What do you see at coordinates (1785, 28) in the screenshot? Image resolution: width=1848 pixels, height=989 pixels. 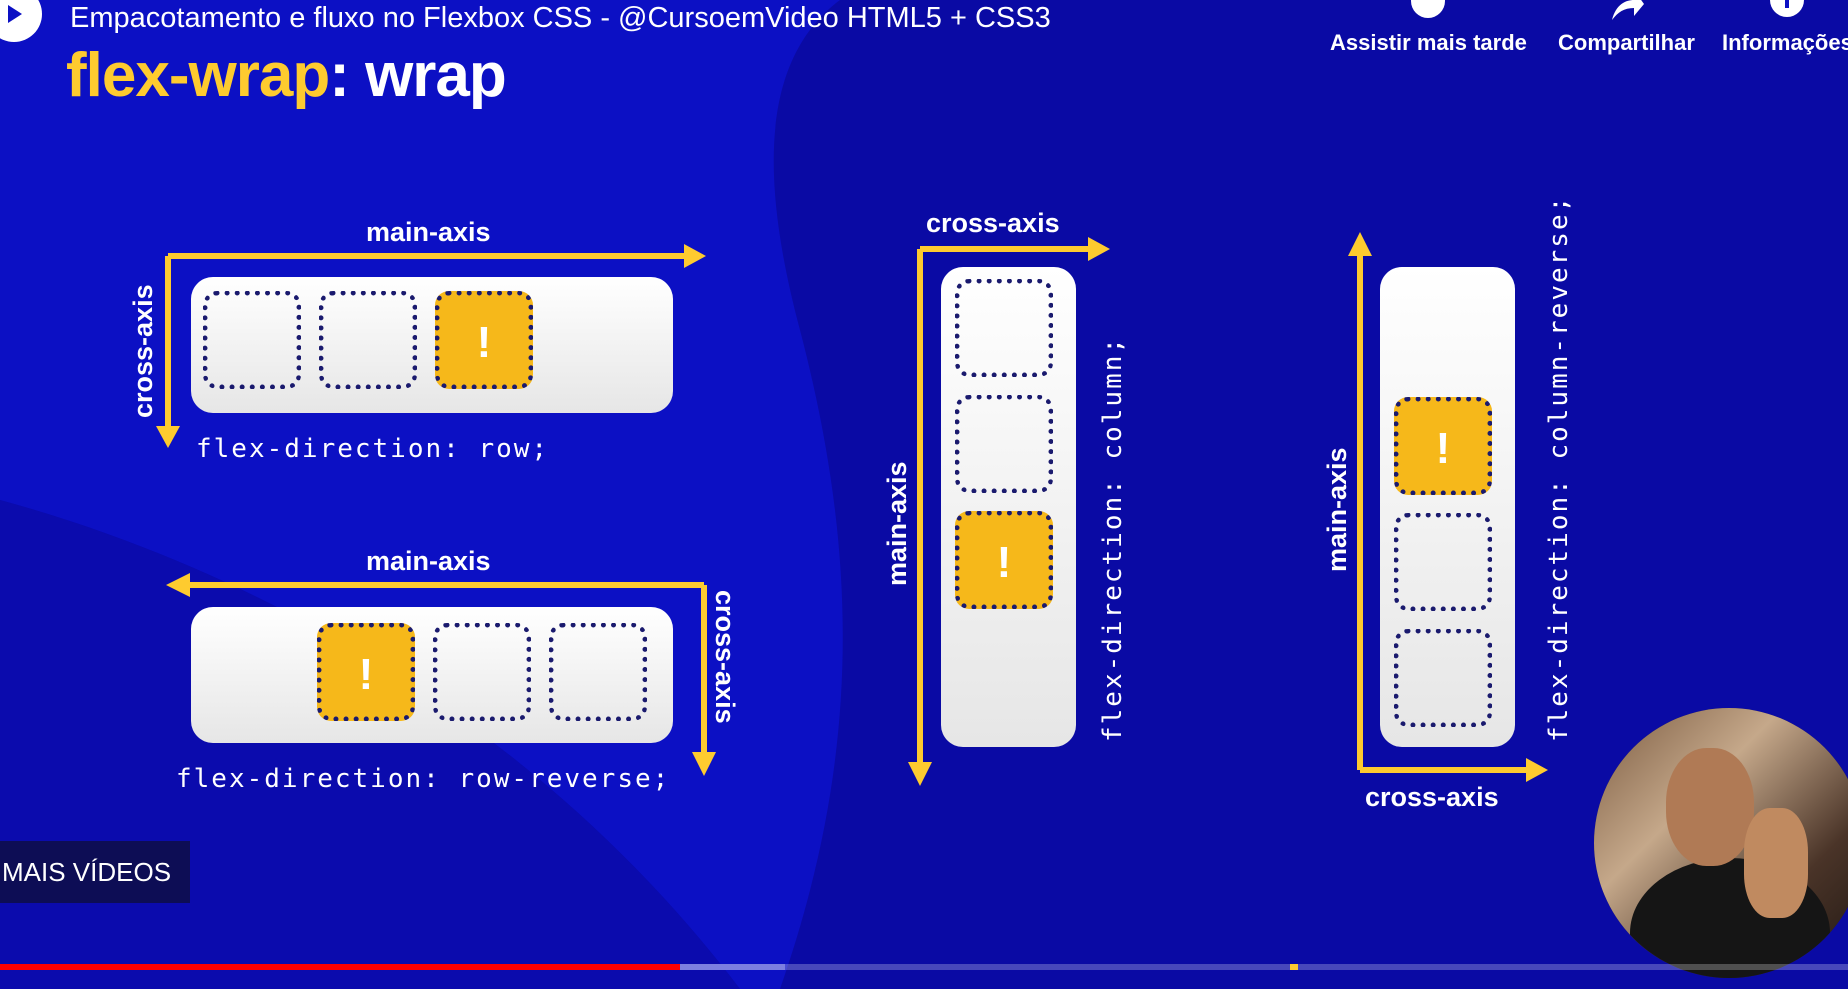 I see `info-button: Informações` at bounding box center [1785, 28].